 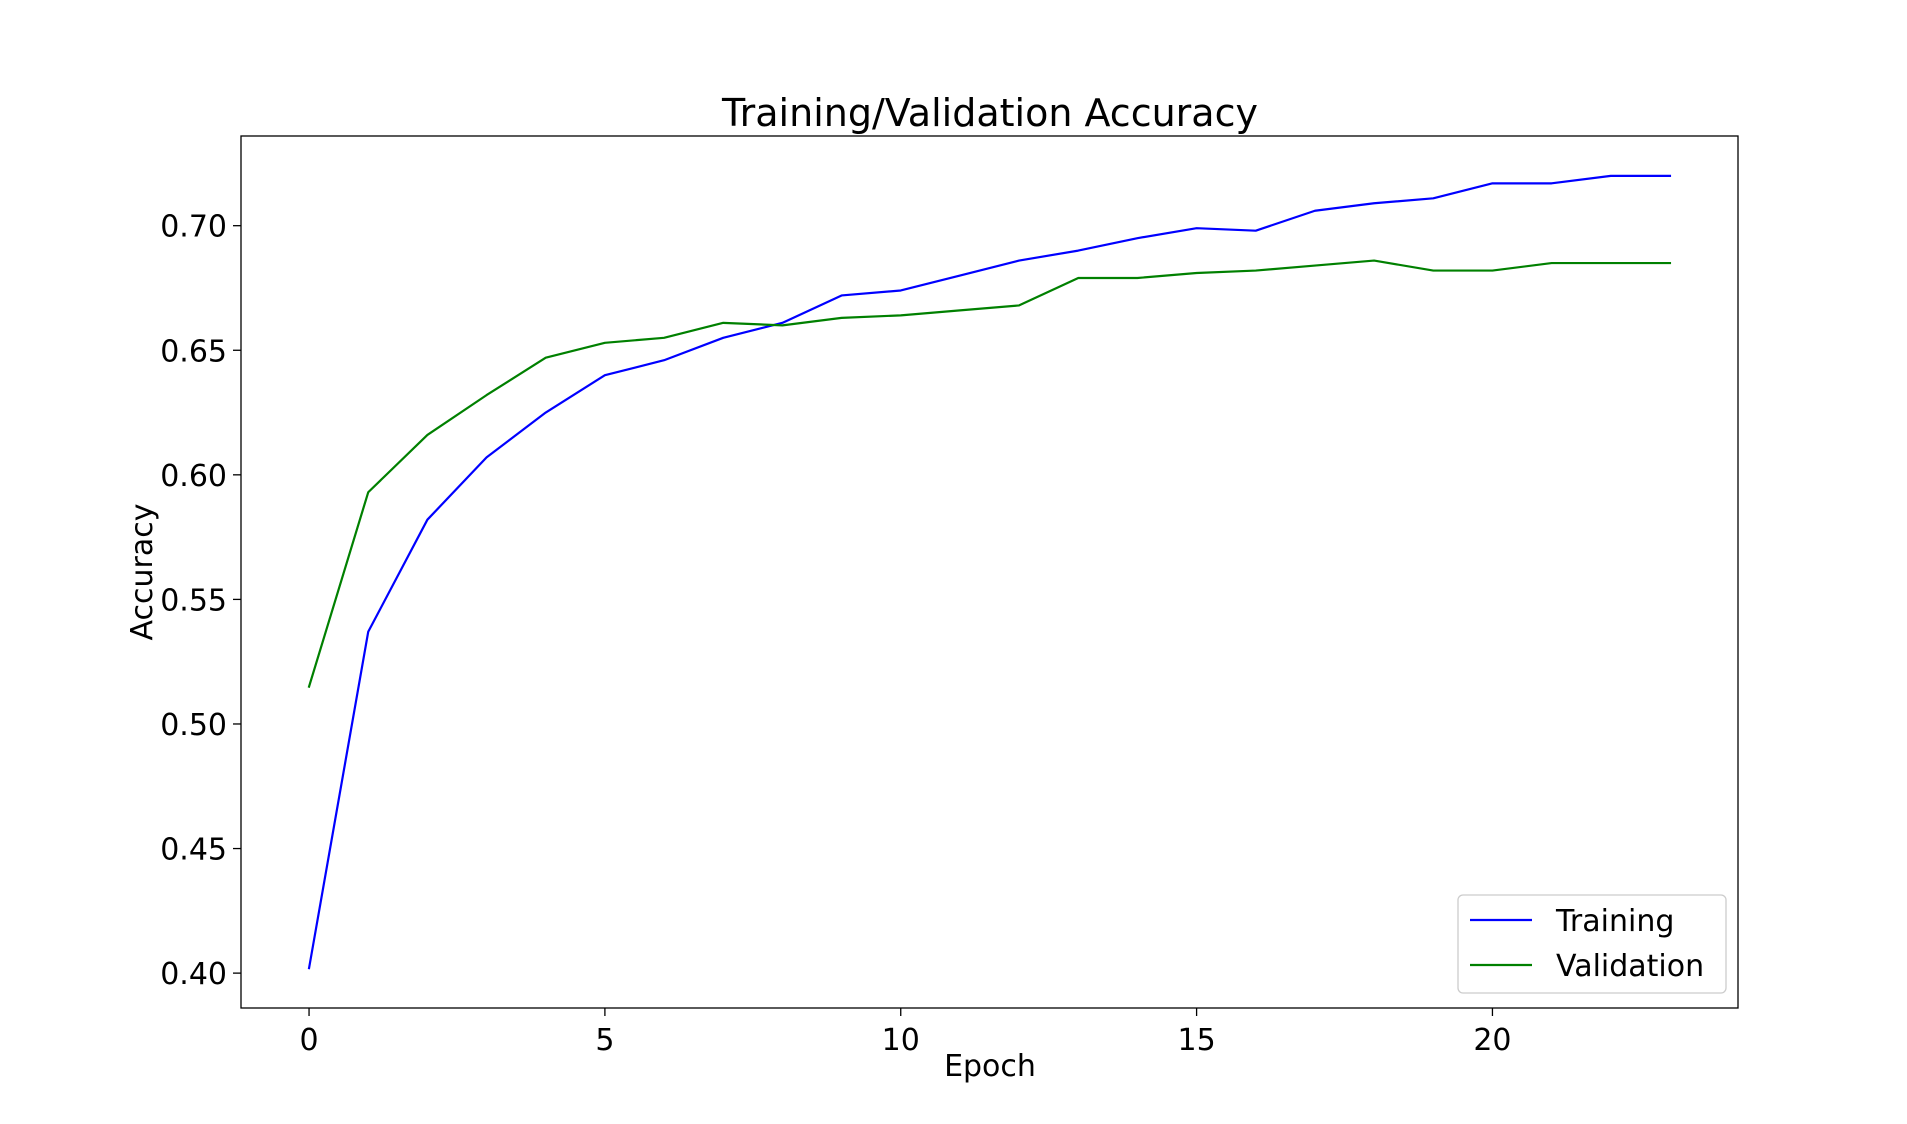 I want to click on y-tick-label: 0.50, so click(x=193, y=725).